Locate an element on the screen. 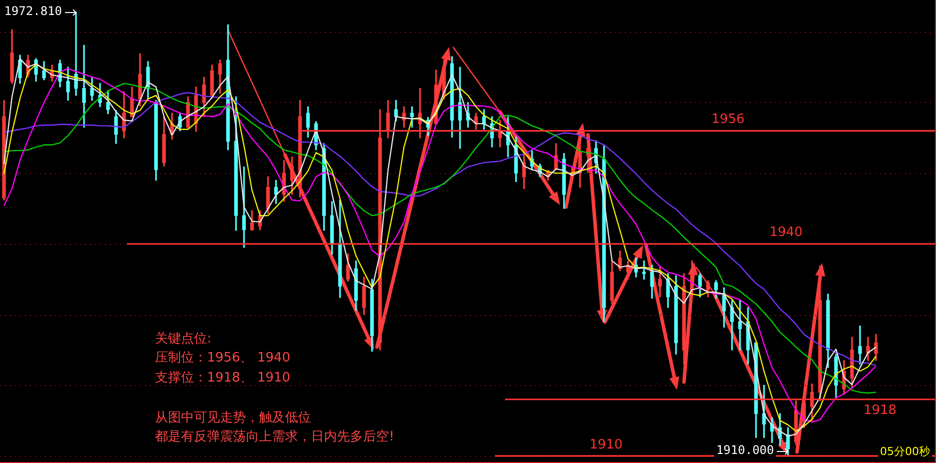  annotation: 都是有反弹震荡向上需求，日内先多后空! is located at coordinates (274, 436).